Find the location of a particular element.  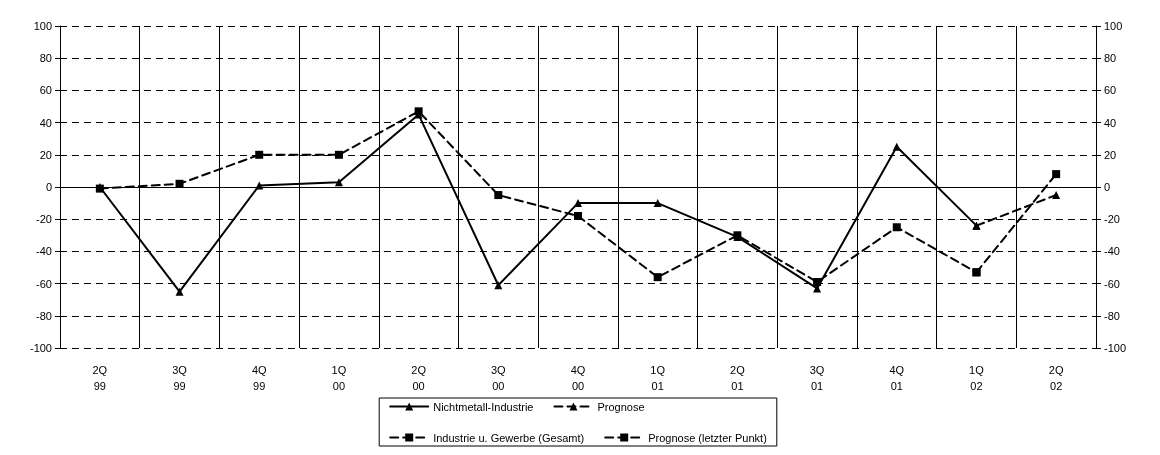

y-tick-label: 60 is located at coordinates (45, 90).